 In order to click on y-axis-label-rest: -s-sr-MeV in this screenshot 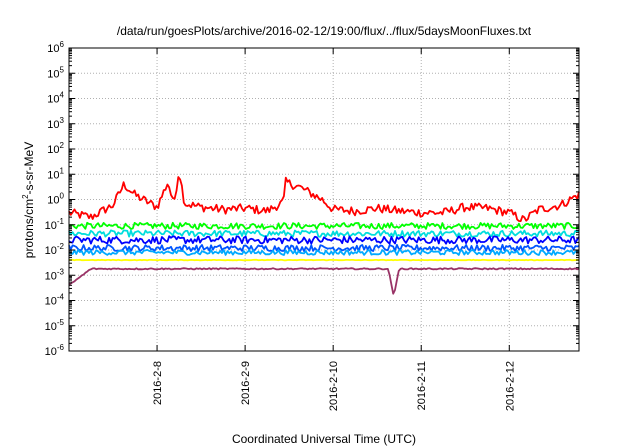, I will do `click(29, 168)`.